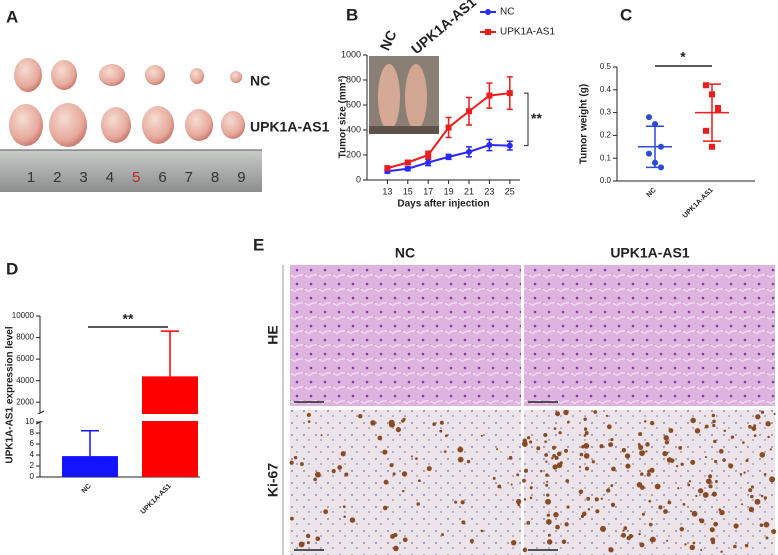 The height and width of the screenshot is (555, 778). I want to click on legend-label: UPK1A-AS1, so click(527, 32).